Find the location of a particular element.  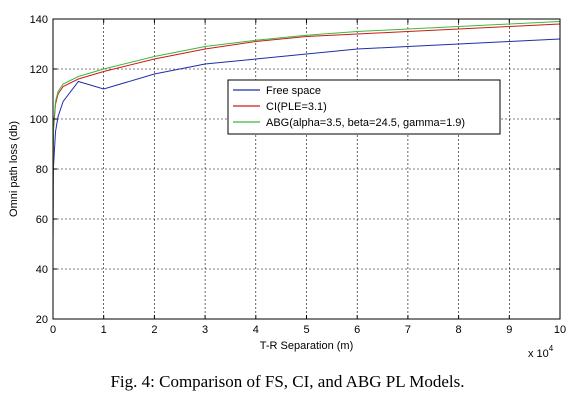

x-axis-multiplier-exponent: 4 is located at coordinates (551, 348).